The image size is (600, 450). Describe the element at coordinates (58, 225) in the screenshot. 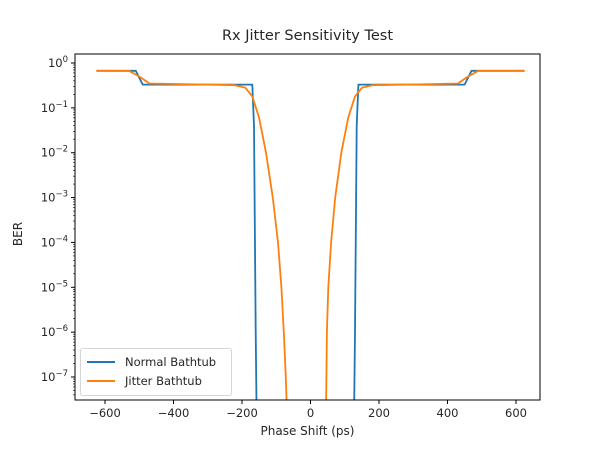

I see `y-axis: 10⁰ 10⁻¹ 10⁻² 10⁻³ 10⁻⁴ 10⁻⁵ 10⁻⁶ 10⁻⁷` at that location.